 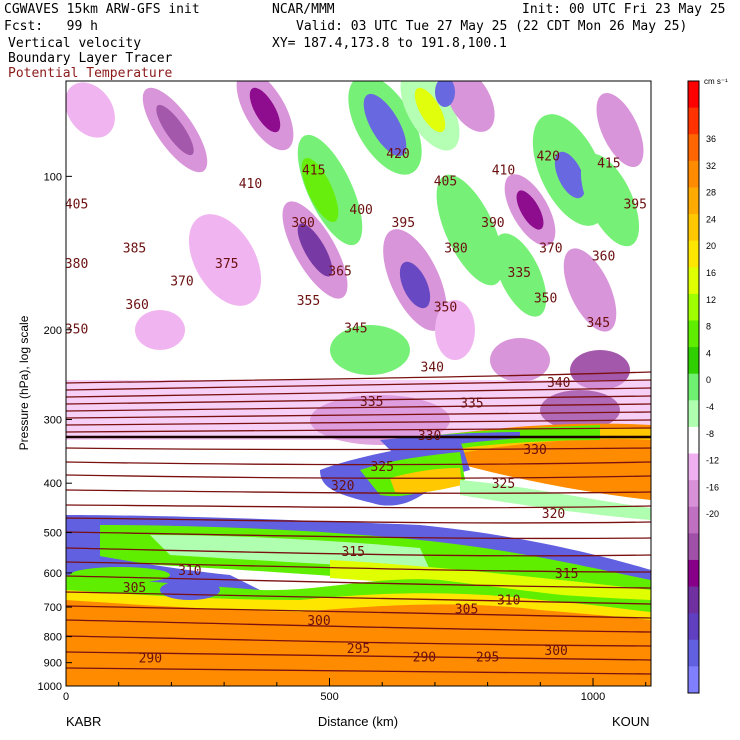 I want to click on colorbar-tick-label: -16, so click(x=712, y=487).